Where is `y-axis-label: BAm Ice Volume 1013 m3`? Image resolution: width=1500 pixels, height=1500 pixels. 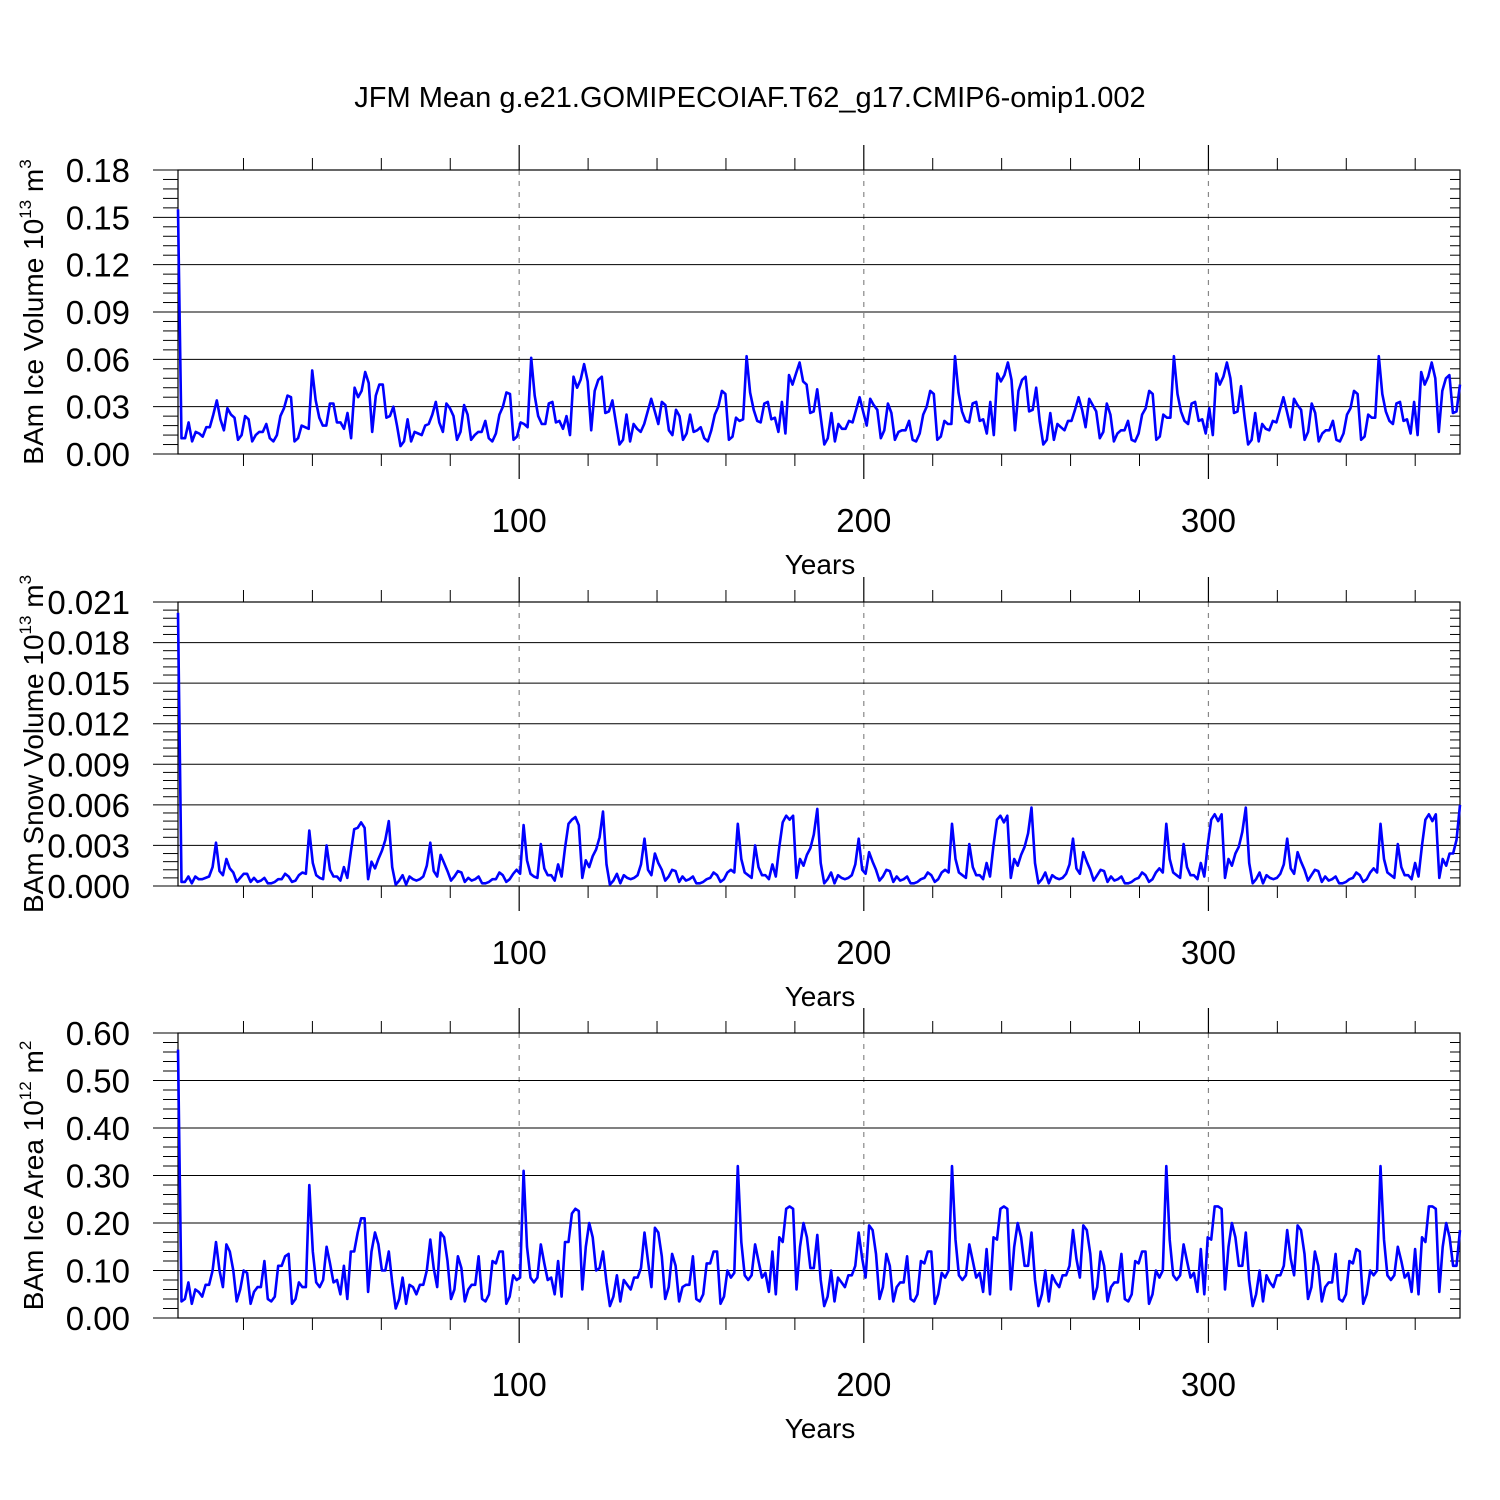
y-axis-label: BAm Ice Volume 1013 m3 is located at coordinates (32, 311).